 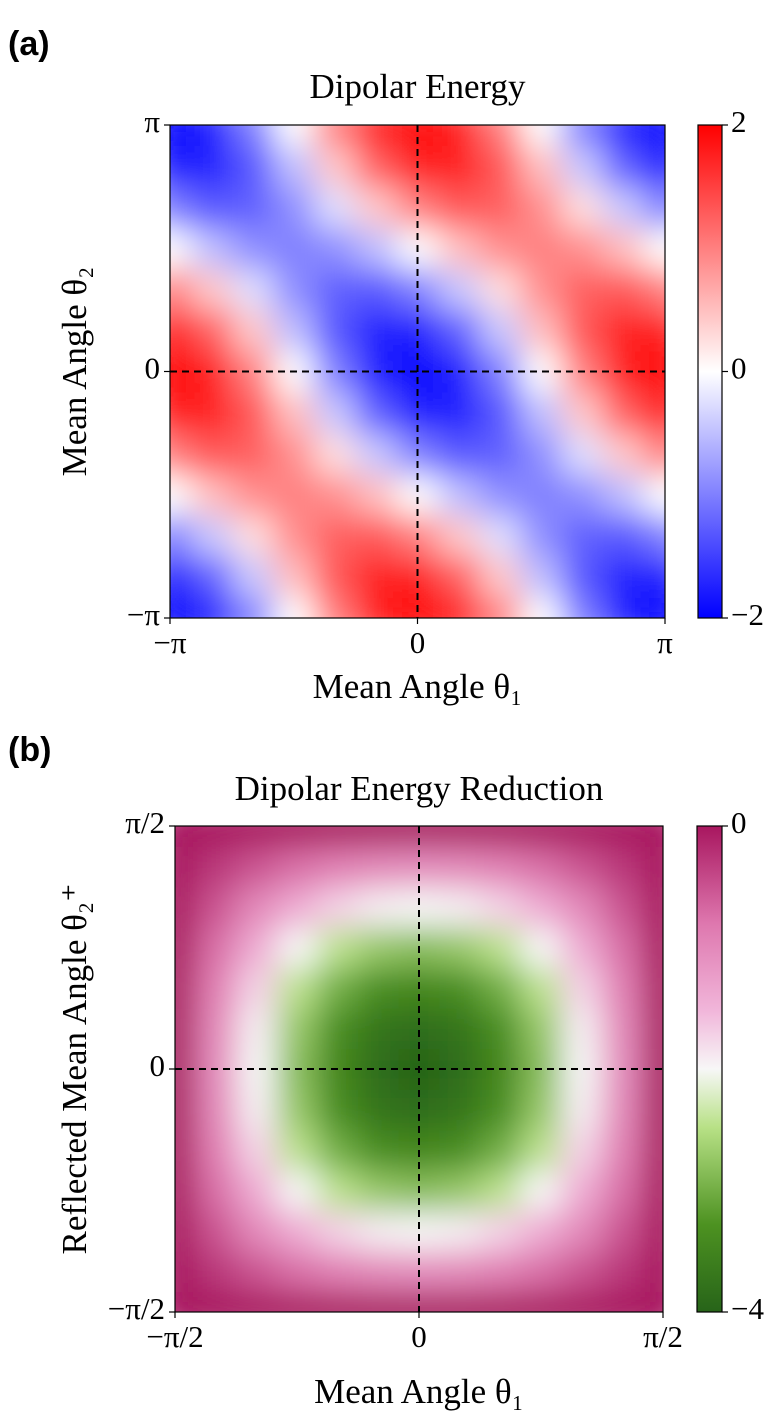 What do you see at coordinates (136, 1308) in the screenshot?
I see `y-tick-label: −π/2` at bounding box center [136, 1308].